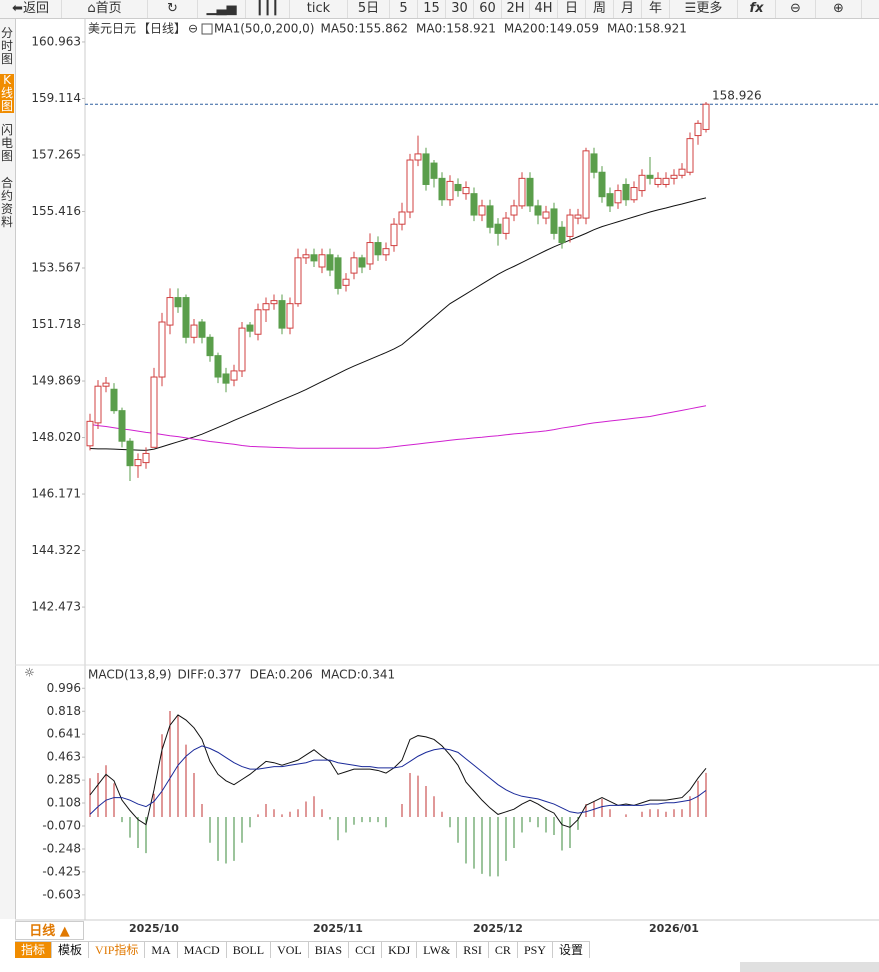  I want to click on y-tick-label: 149.869, so click(56, 381).